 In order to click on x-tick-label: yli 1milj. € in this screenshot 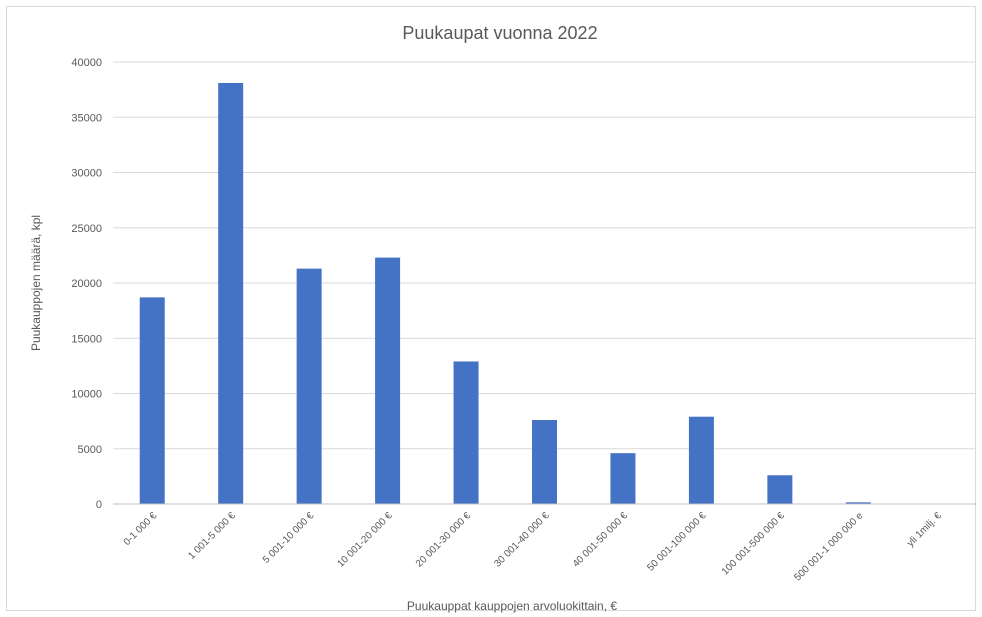, I will do `click(924, 529)`.